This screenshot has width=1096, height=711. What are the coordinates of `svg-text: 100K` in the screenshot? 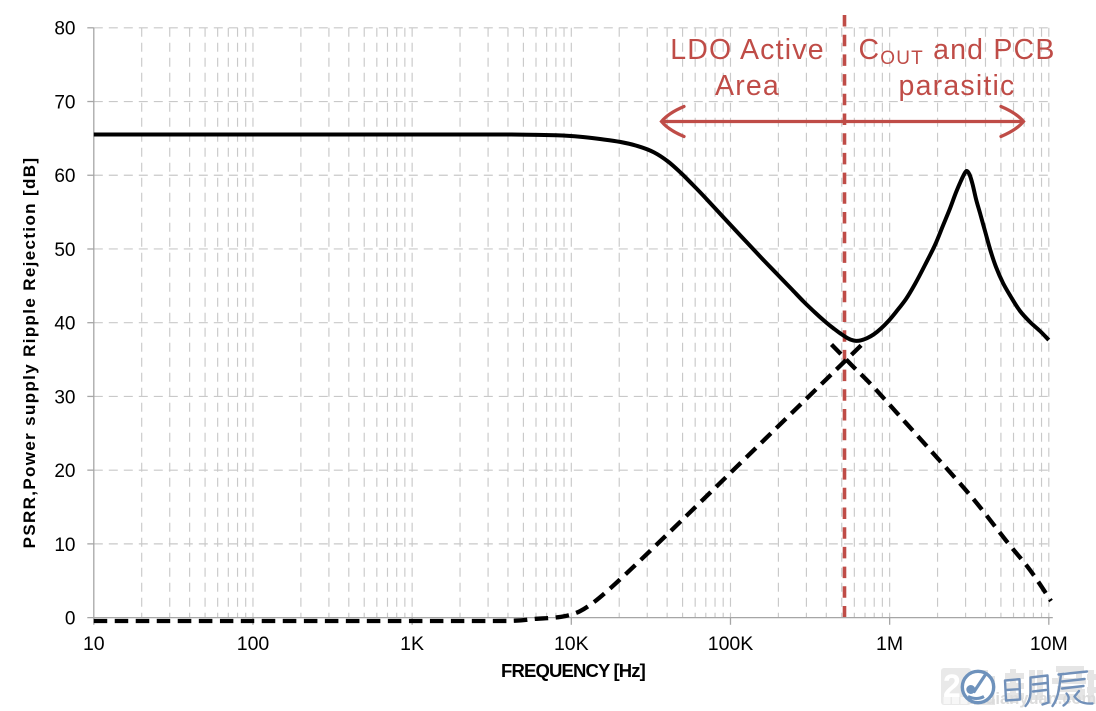 It's located at (731, 644).